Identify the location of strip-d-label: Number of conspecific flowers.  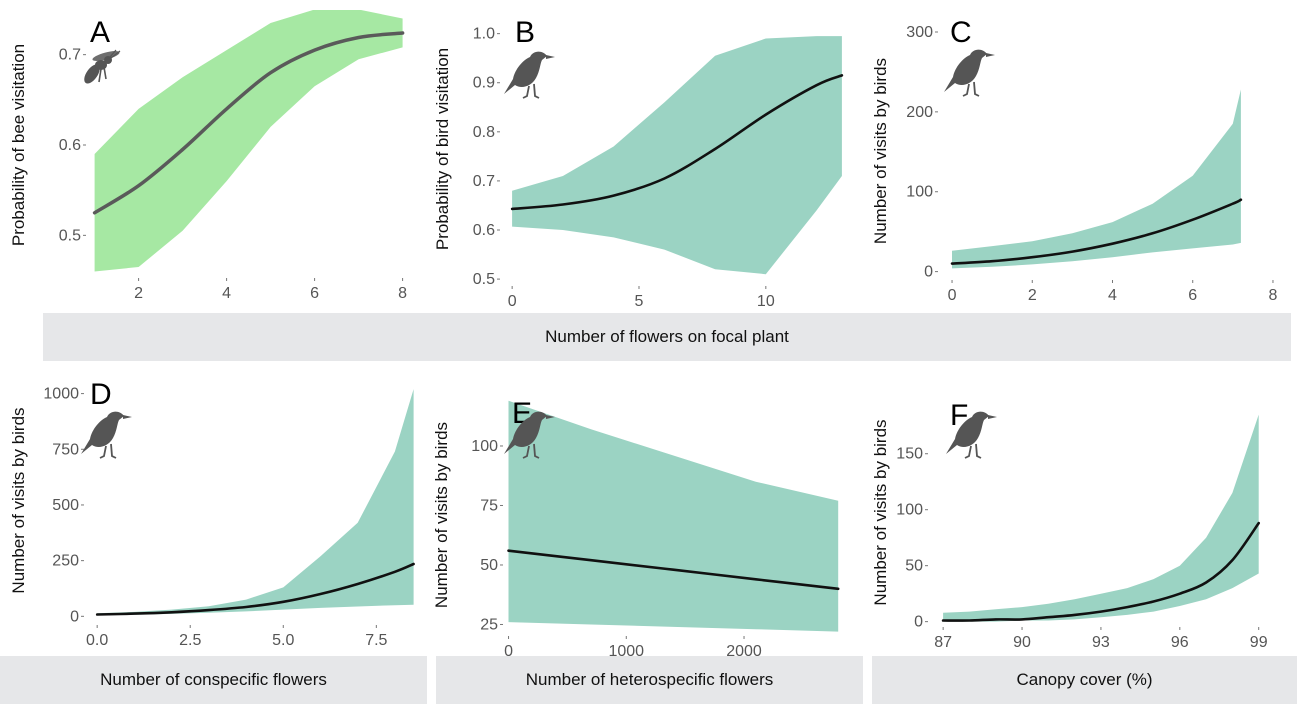
(213, 679).